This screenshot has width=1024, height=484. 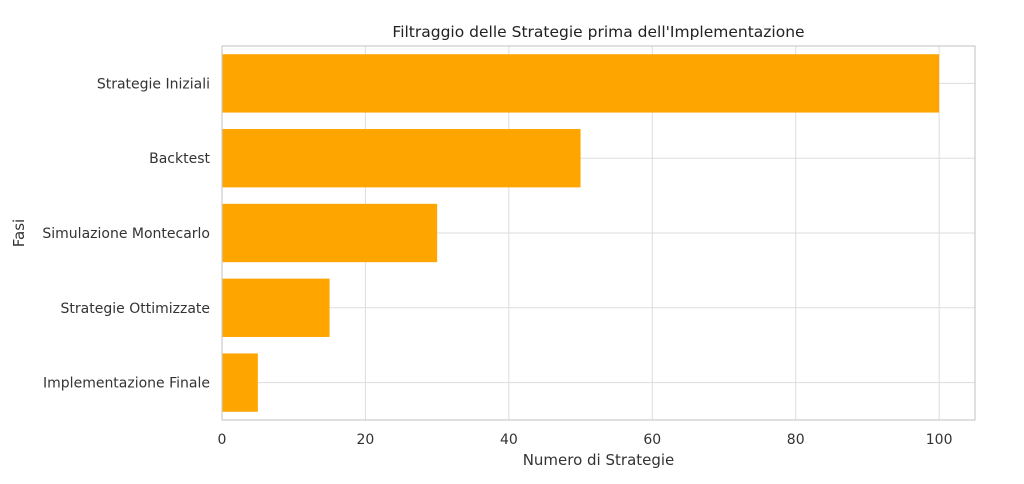 I want to click on y-axis-title: Fasi, so click(x=19, y=233).